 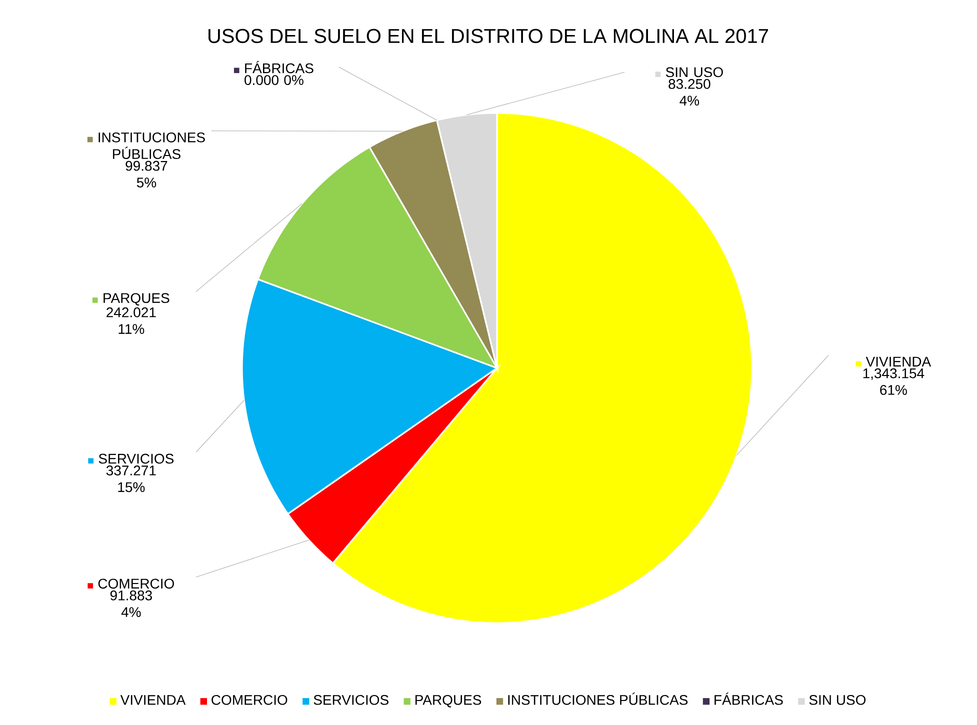 What do you see at coordinates (136, 583) in the screenshot?
I see `legend-label: COMERCIO` at bounding box center [136, 583].